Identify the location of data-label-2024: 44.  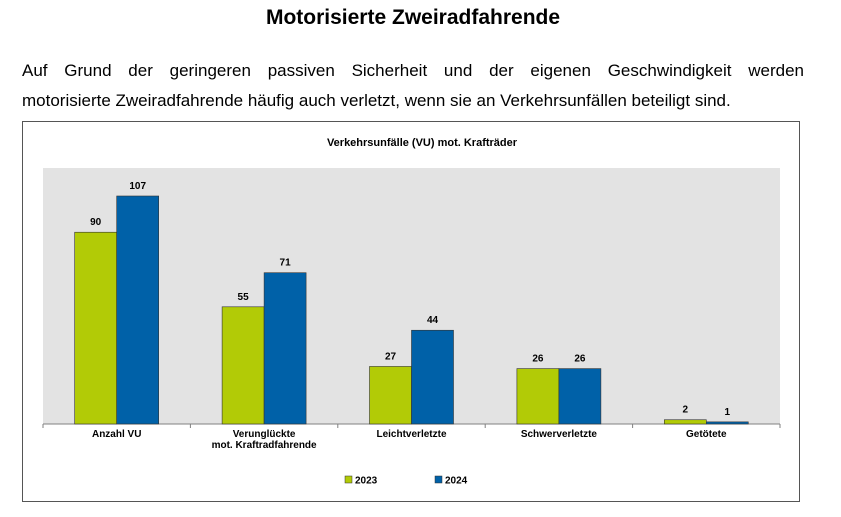
(433, 320).